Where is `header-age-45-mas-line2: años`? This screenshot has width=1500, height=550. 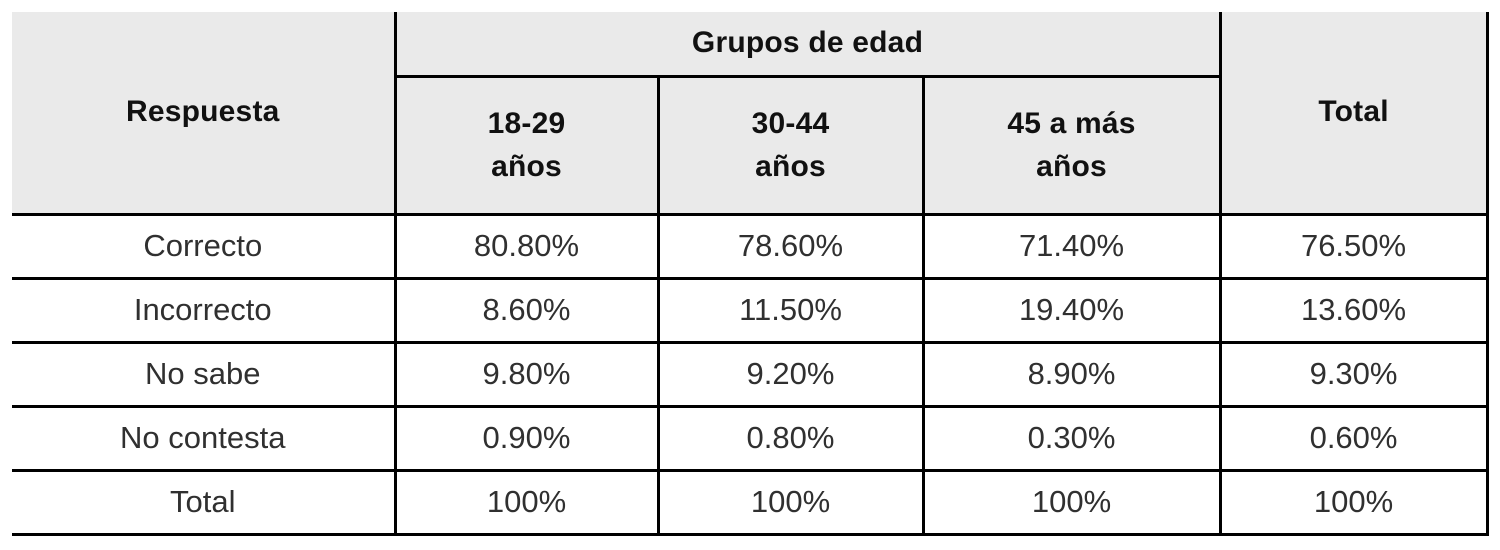
header-age-45-mas-line2: años is located at coordinates (1071, 166).